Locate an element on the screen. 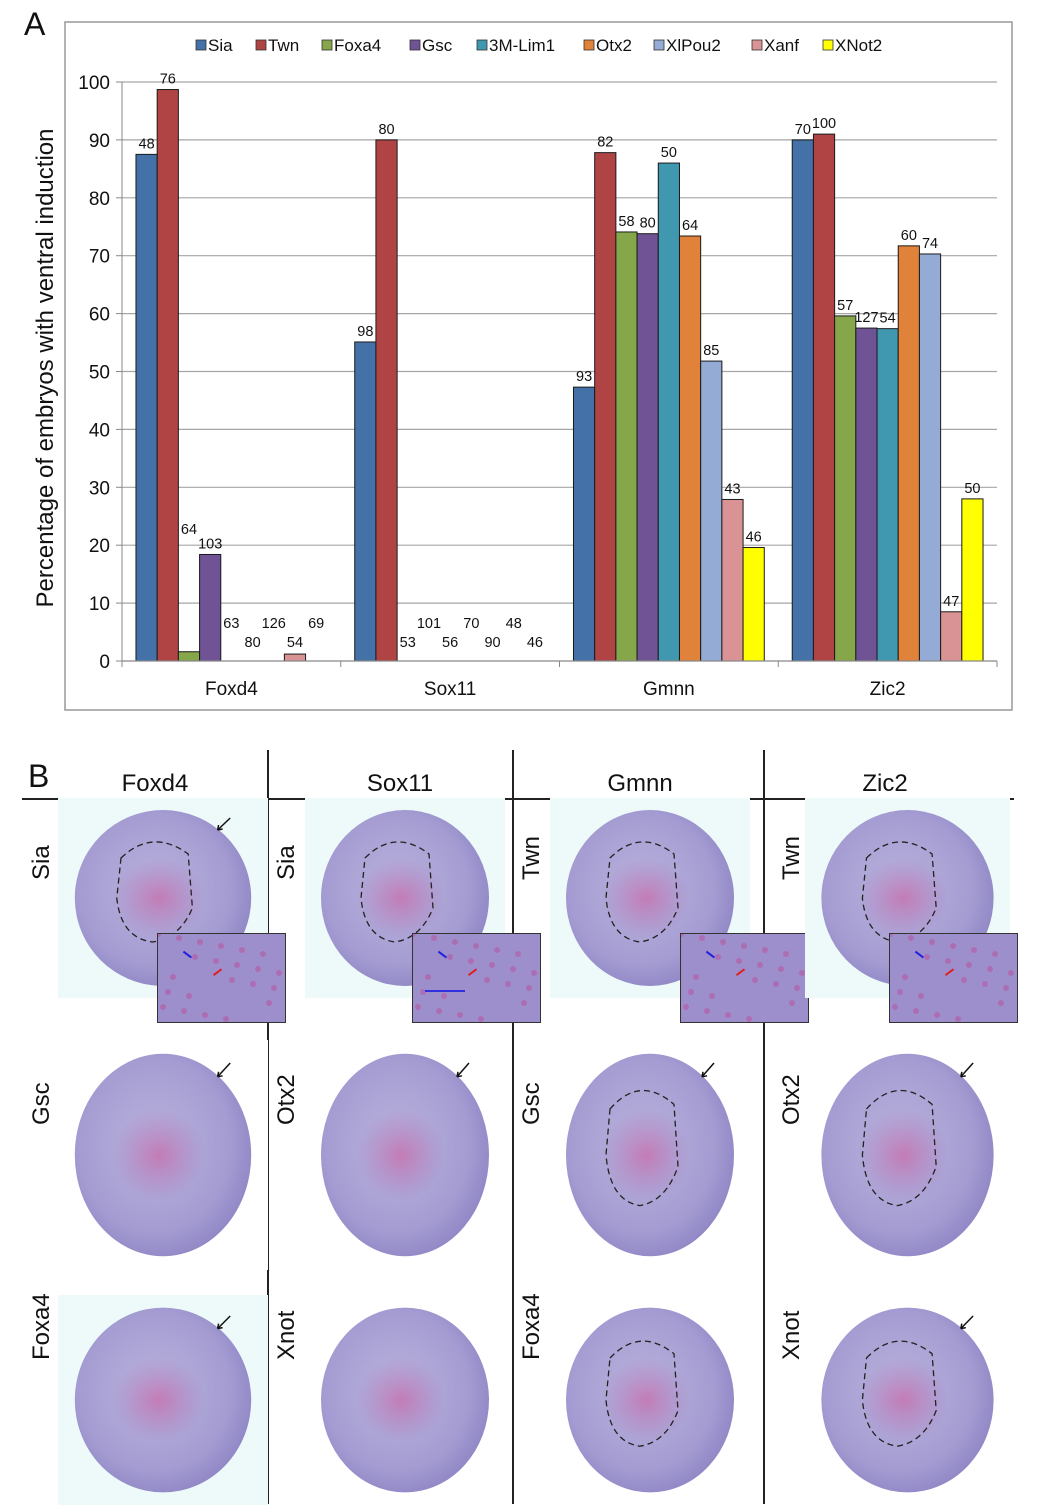  bar-otx2-zic2 is located at coordinates (908, 453).